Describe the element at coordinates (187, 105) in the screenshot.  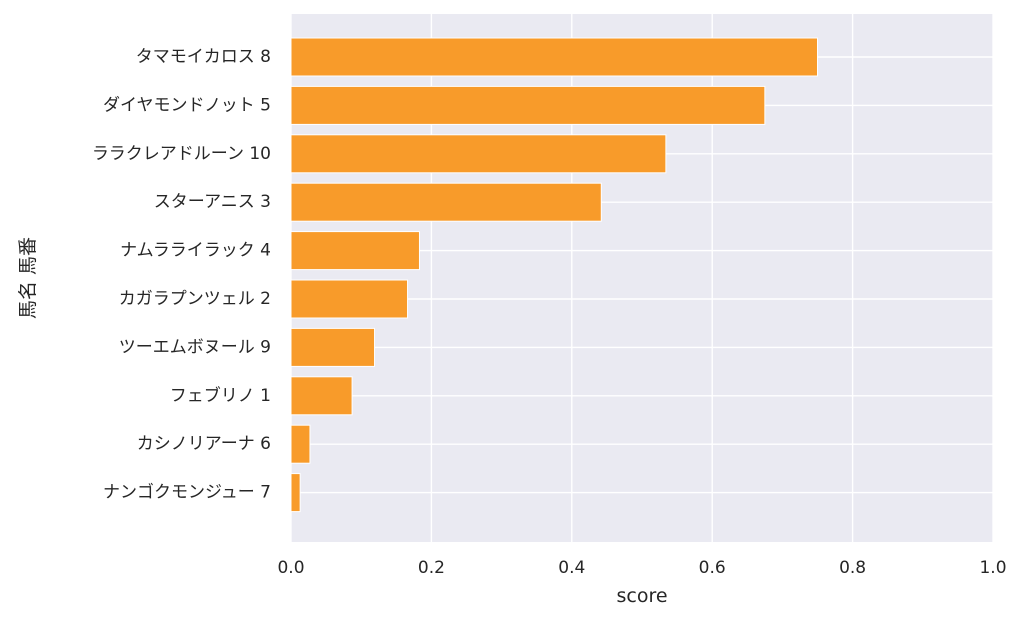
I see `y-tick-label: ダイヤモンドノット 5` at that location.